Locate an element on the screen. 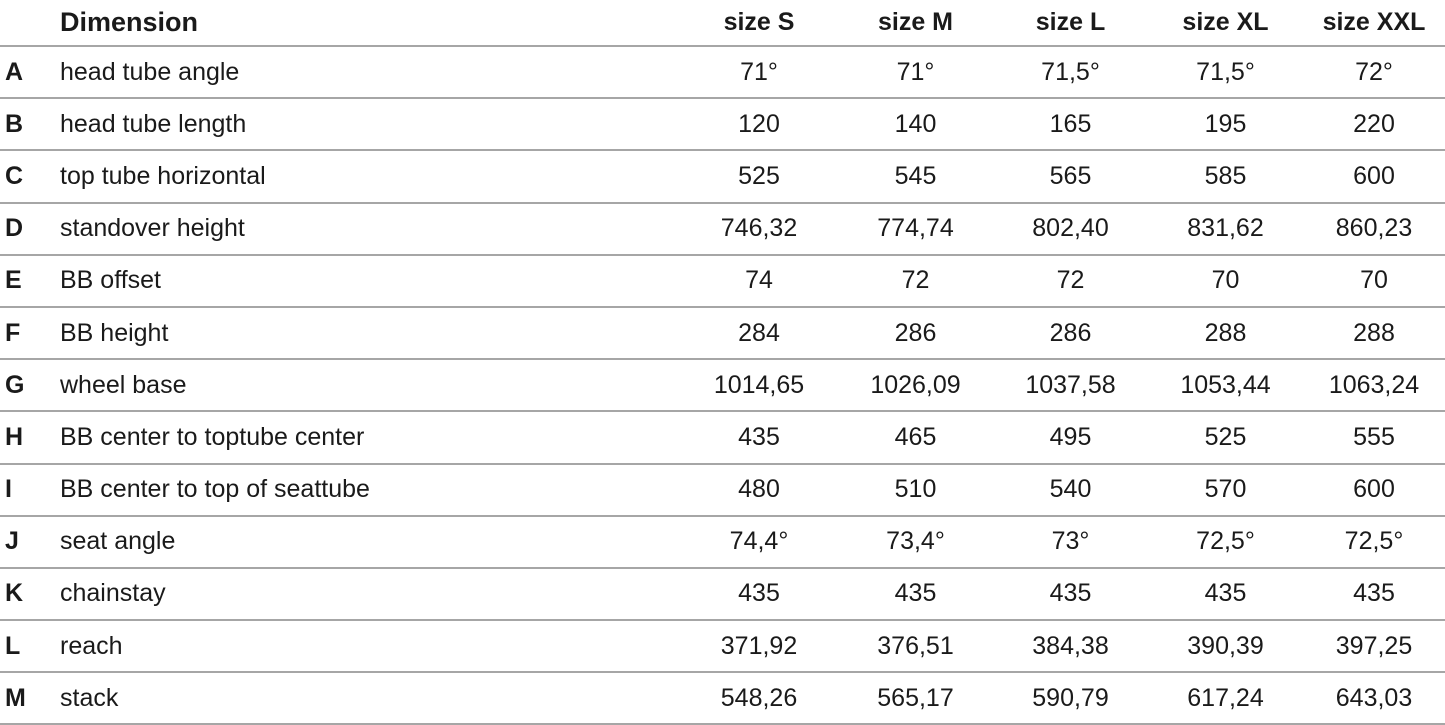  cell-size-xxl: 435 is located at coordinates (1374, 594).